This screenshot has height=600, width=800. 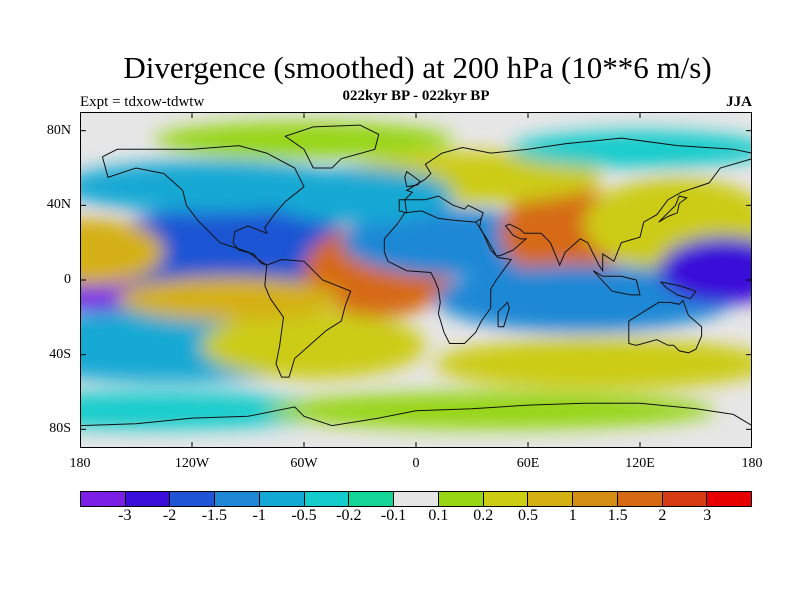 What do you see at coordinates (665, 326) in the screenshot?
I see `coastline-australia` at bounding box center [665, 326].